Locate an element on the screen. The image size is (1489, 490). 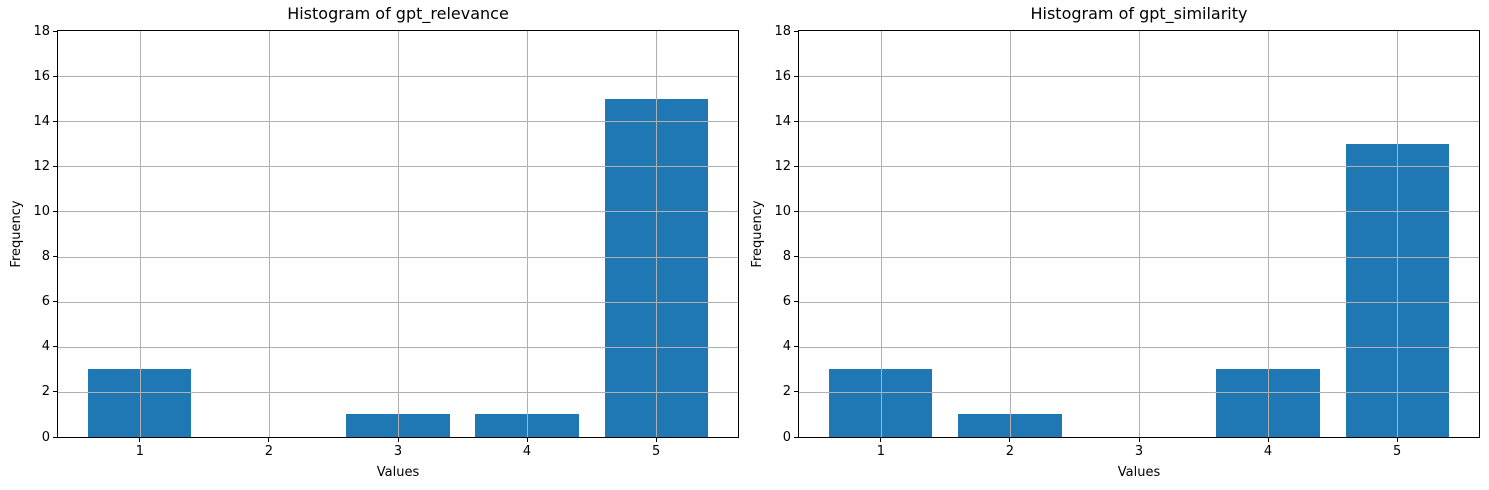
chart-title: Histogram of gpt_similarity is located at coordinates (1139, 13).